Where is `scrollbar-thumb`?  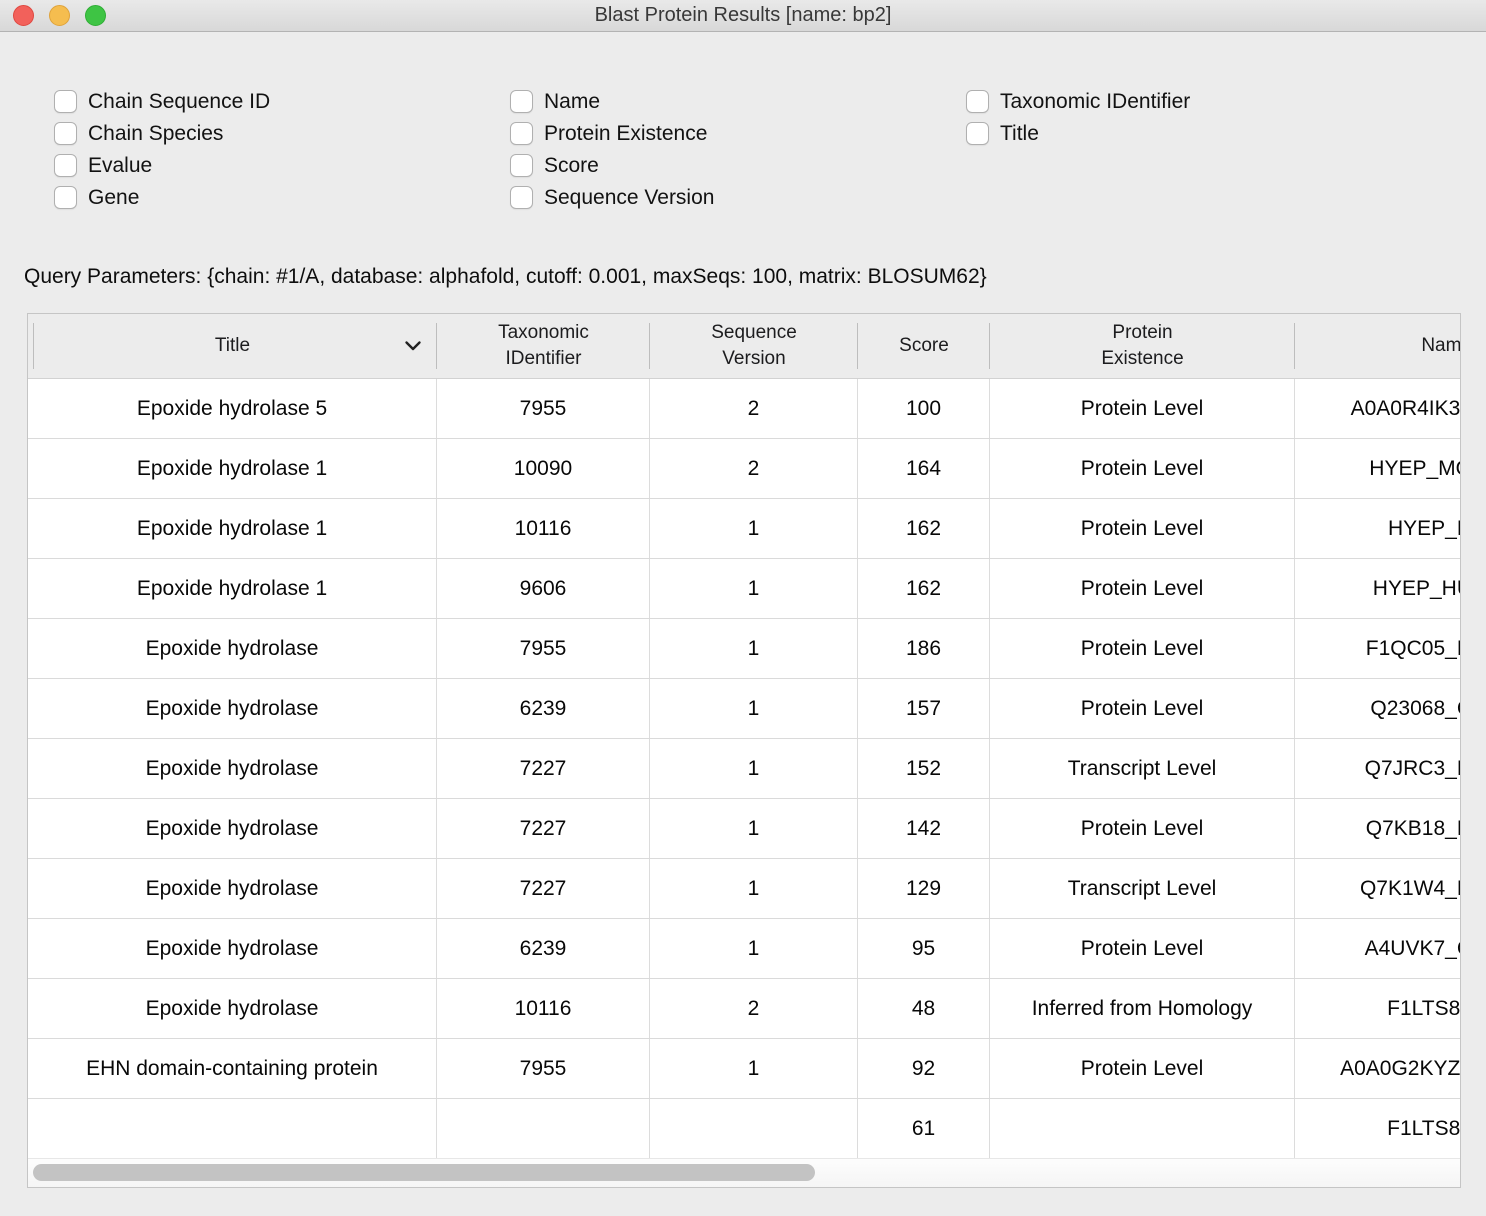 scrollbar-thumb is located at coordinates (424, 1172).